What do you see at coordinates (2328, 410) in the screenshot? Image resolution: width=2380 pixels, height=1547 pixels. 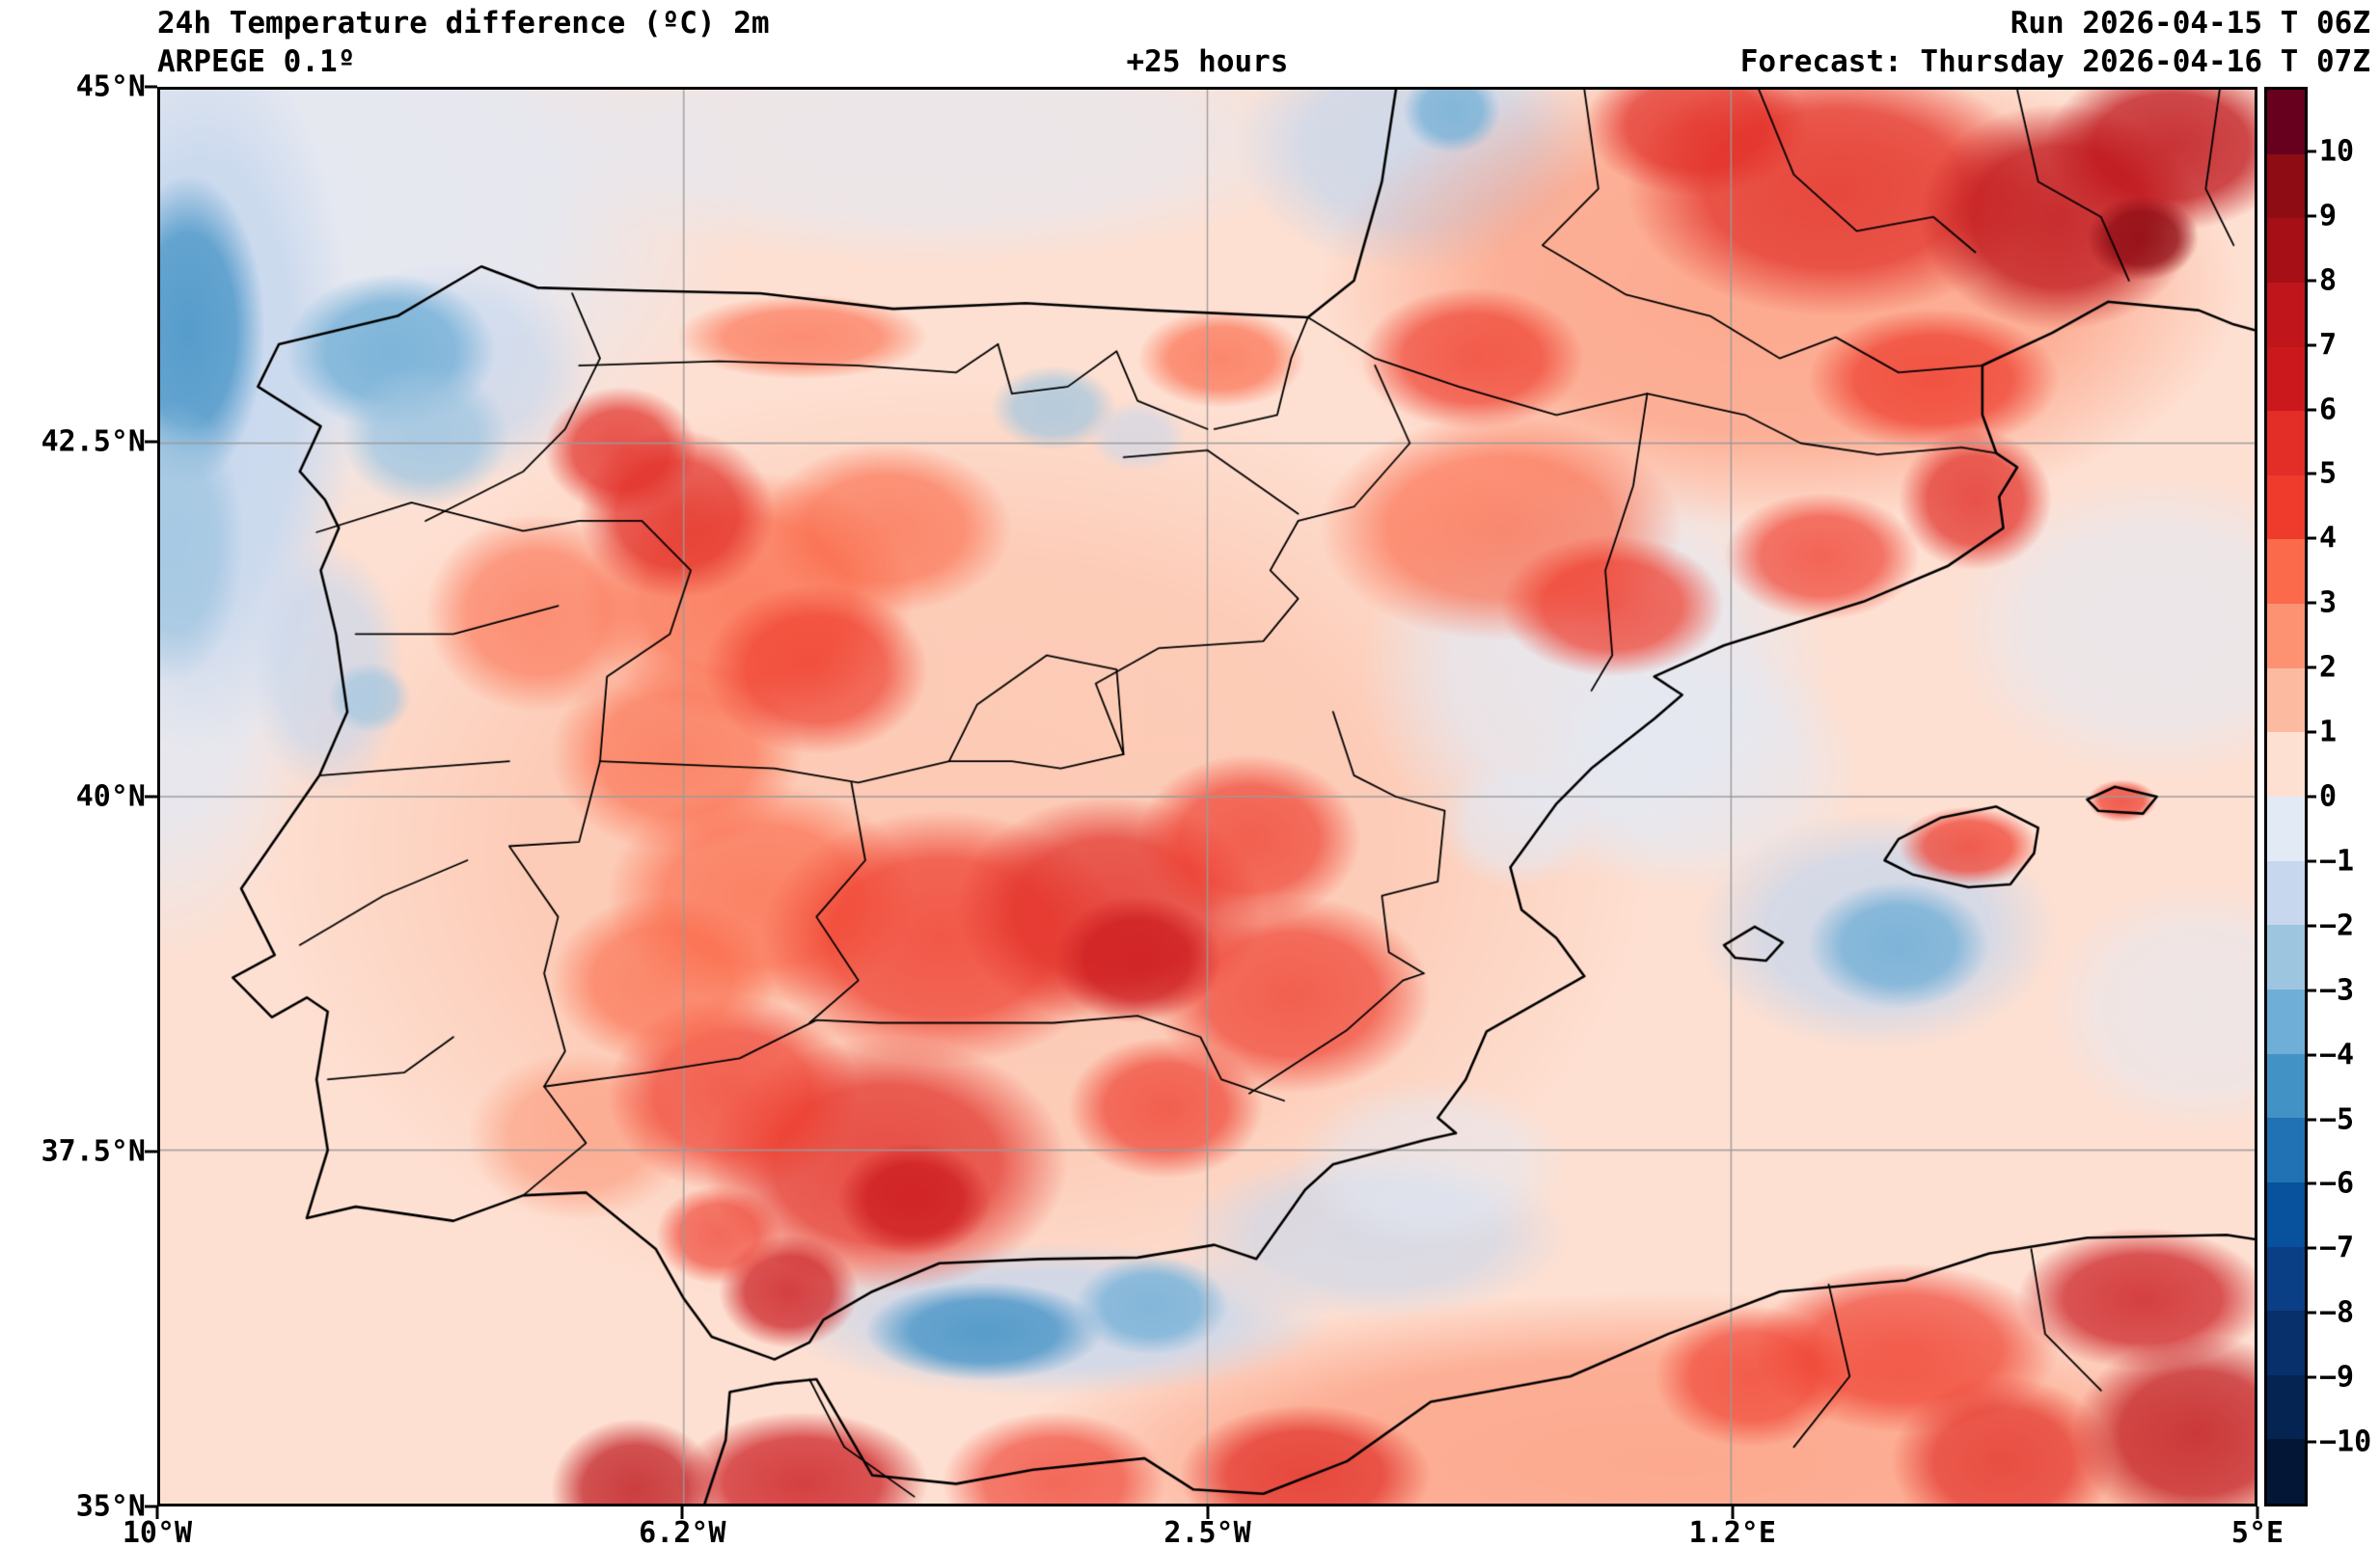 I see `colorbar-tick-label: 6` at bounding box center [2328, 410].